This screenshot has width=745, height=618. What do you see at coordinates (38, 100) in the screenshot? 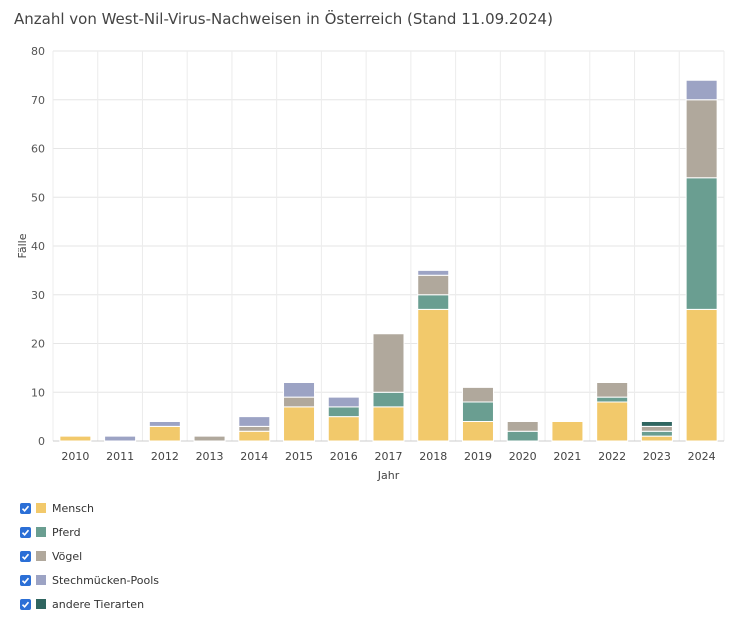
I see `y-tick-label: 70` at bounding box center [38, 100].